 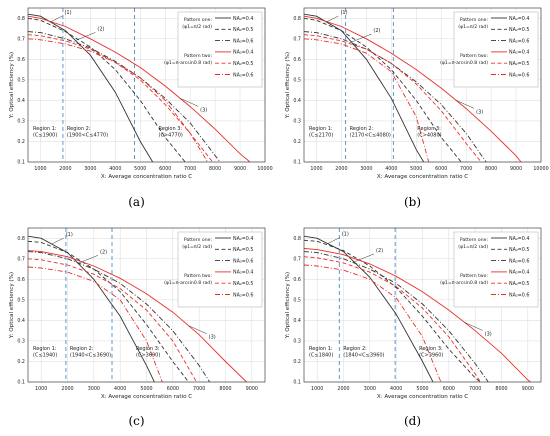 I want to click on y-tick-label: 0.4, so click(x=297, y=101).